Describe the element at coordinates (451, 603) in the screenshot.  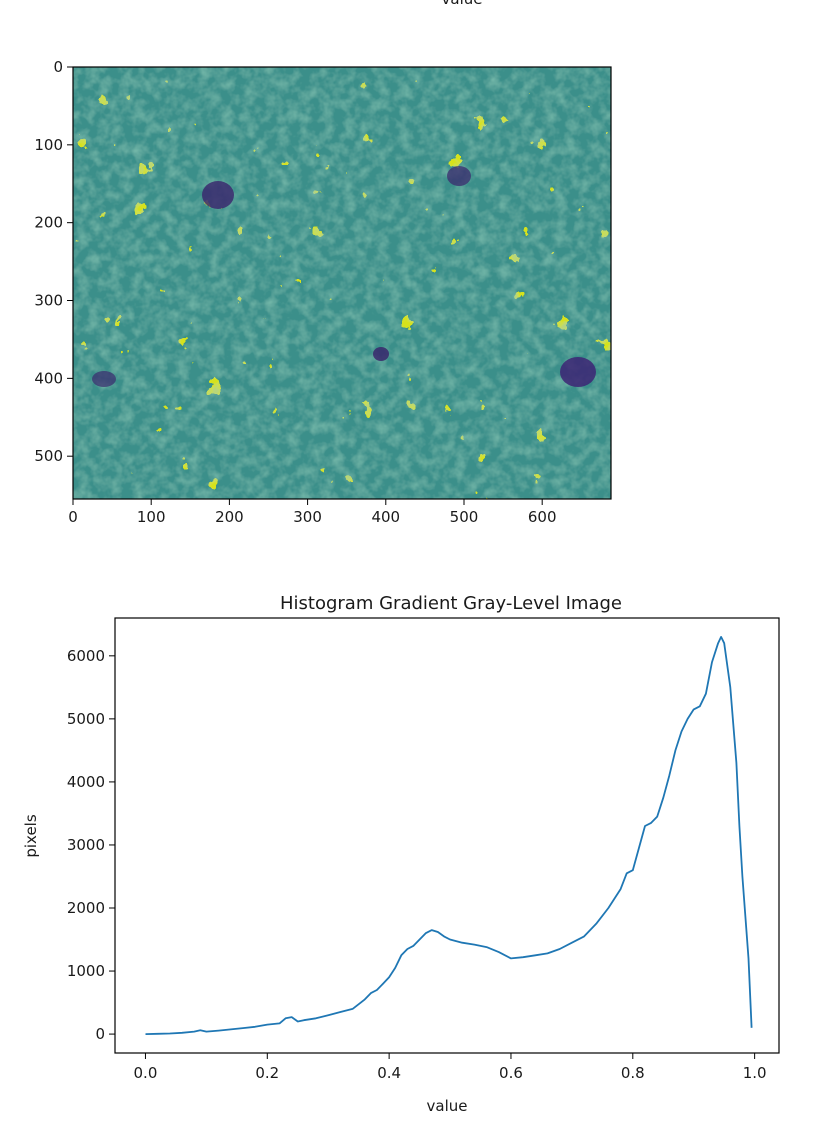
I see `histogram-title: Histogram Gradient Gray-Level Image` at that location.